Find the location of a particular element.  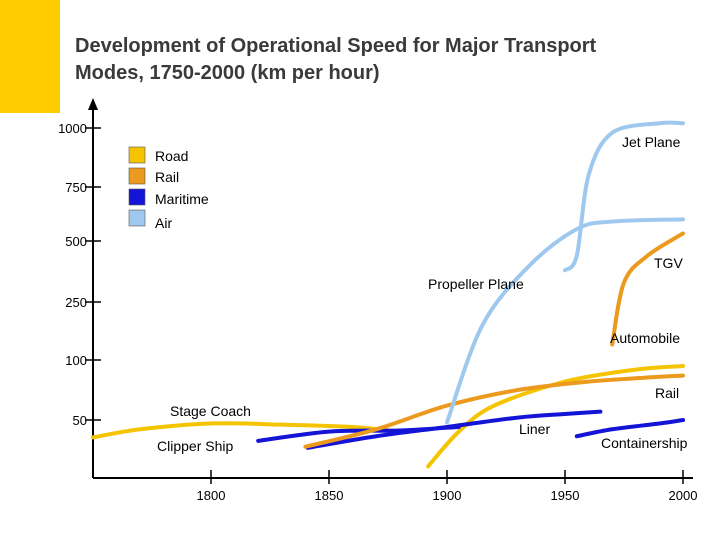

annotation-stage-coach: Stage Coach is located at coordinates (210, 411).